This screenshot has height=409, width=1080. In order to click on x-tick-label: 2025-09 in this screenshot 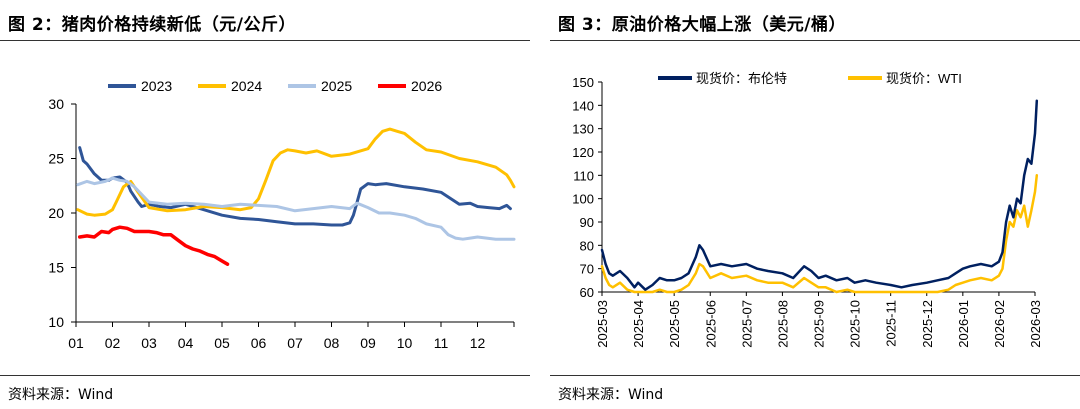, I will do `click(819, 324)`.